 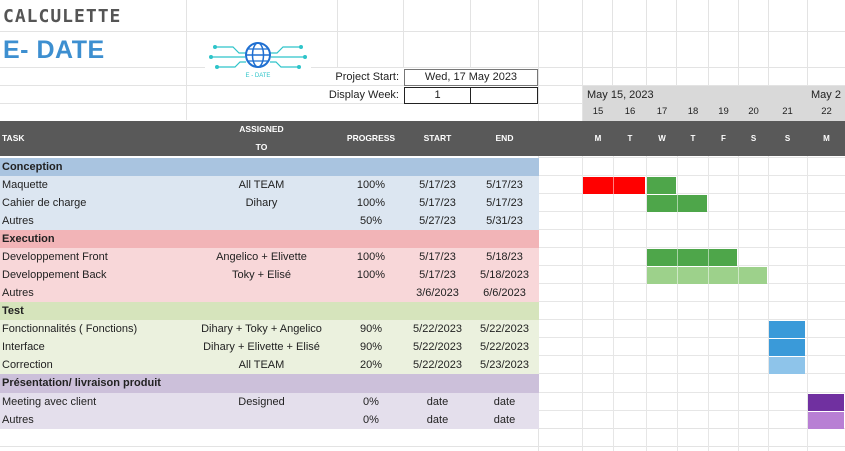 I want to click on task-progress-cell: 20%, so click(x=371, y=365).